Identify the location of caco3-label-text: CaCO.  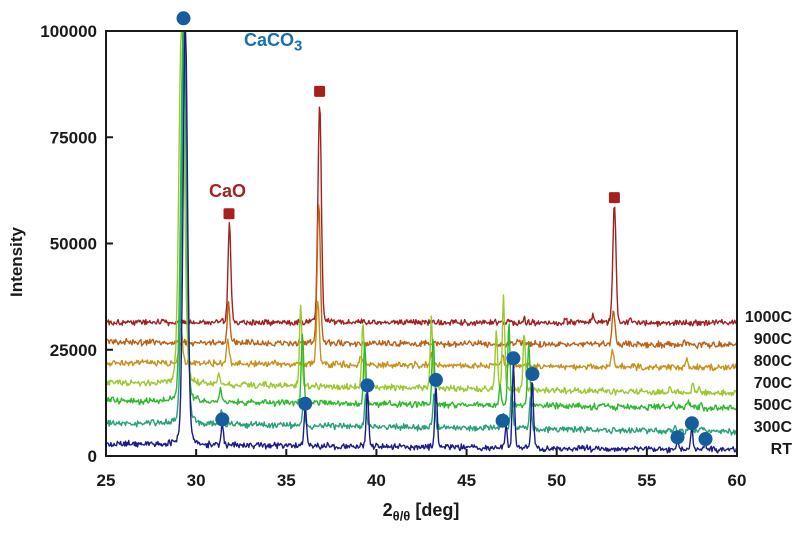
(269, 40).